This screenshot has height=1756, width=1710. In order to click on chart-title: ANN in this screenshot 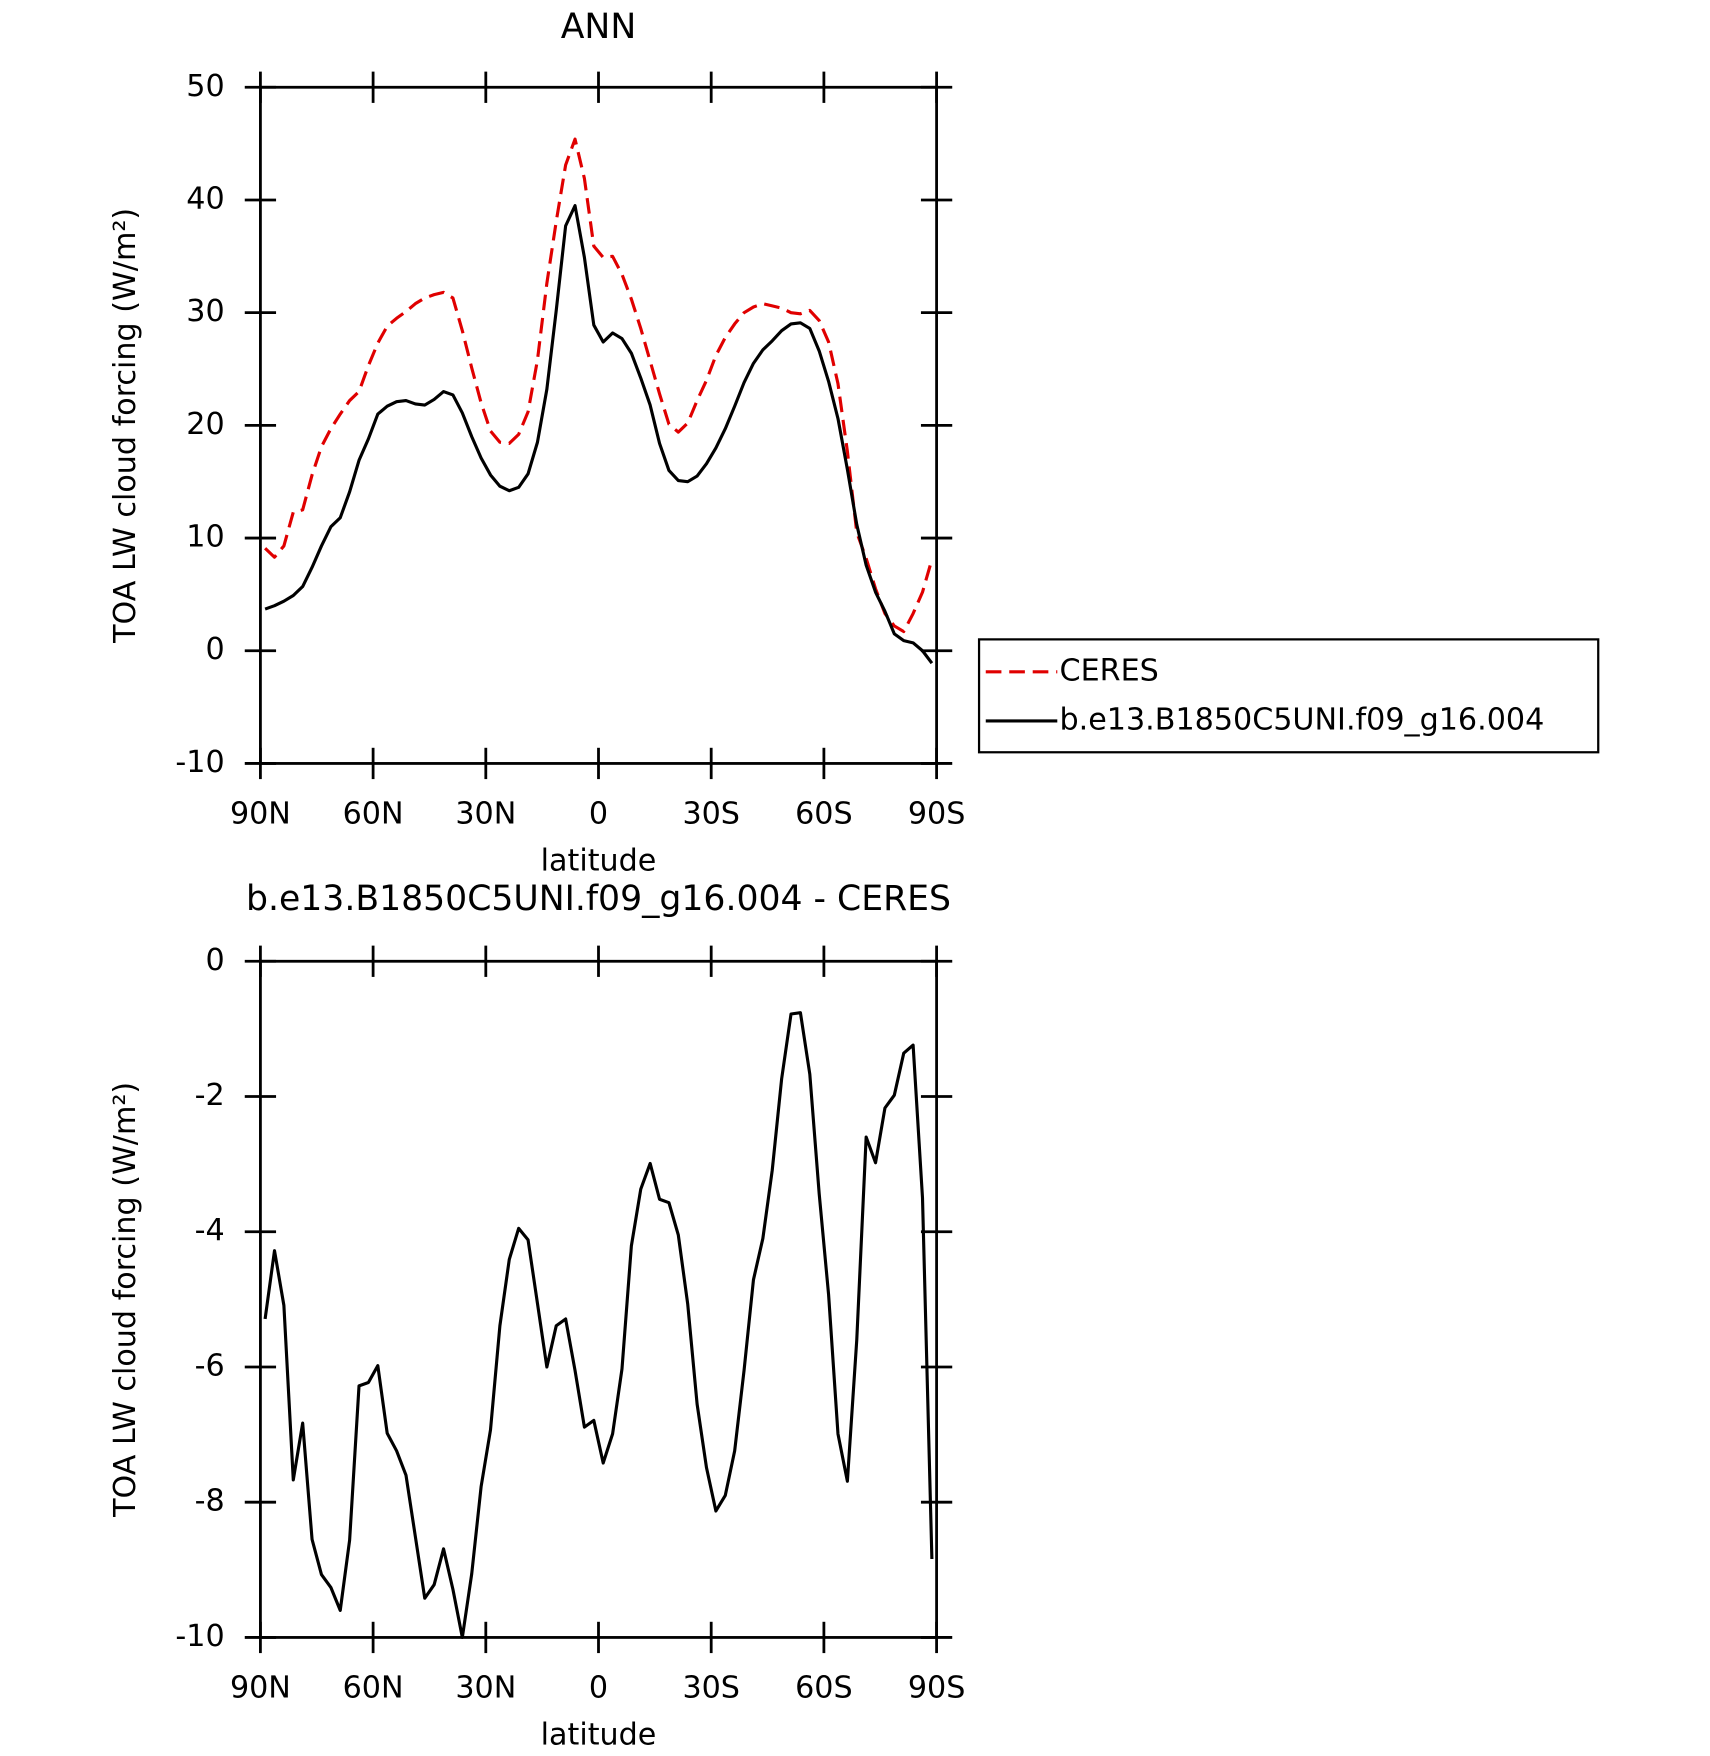, I will do `click(599, 27)`.